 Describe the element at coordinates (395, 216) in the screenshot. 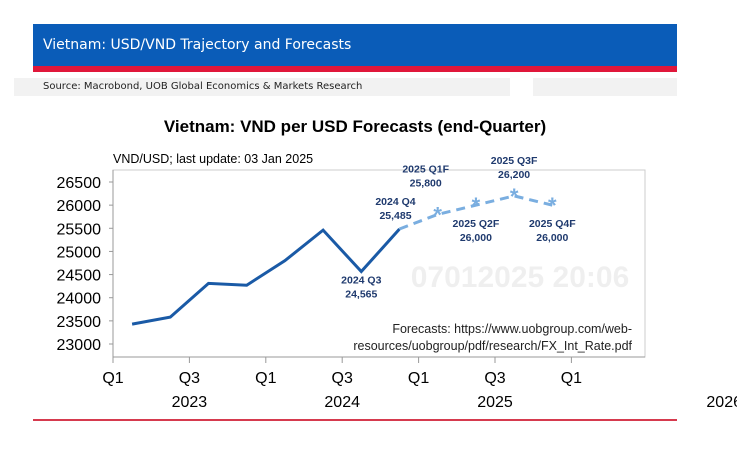

I see `data-label: 25,485` at that location.